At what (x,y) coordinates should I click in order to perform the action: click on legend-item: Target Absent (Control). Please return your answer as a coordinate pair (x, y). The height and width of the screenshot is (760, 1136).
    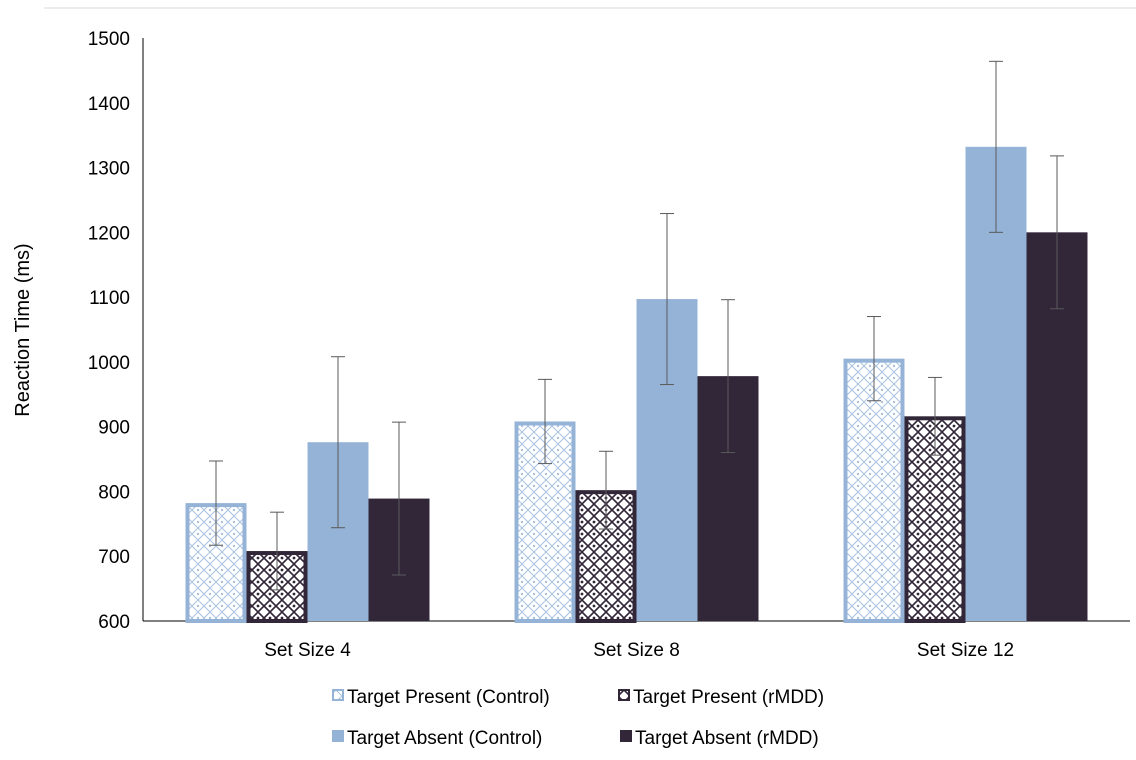
    Looking at the image, I should click on (437, 738).